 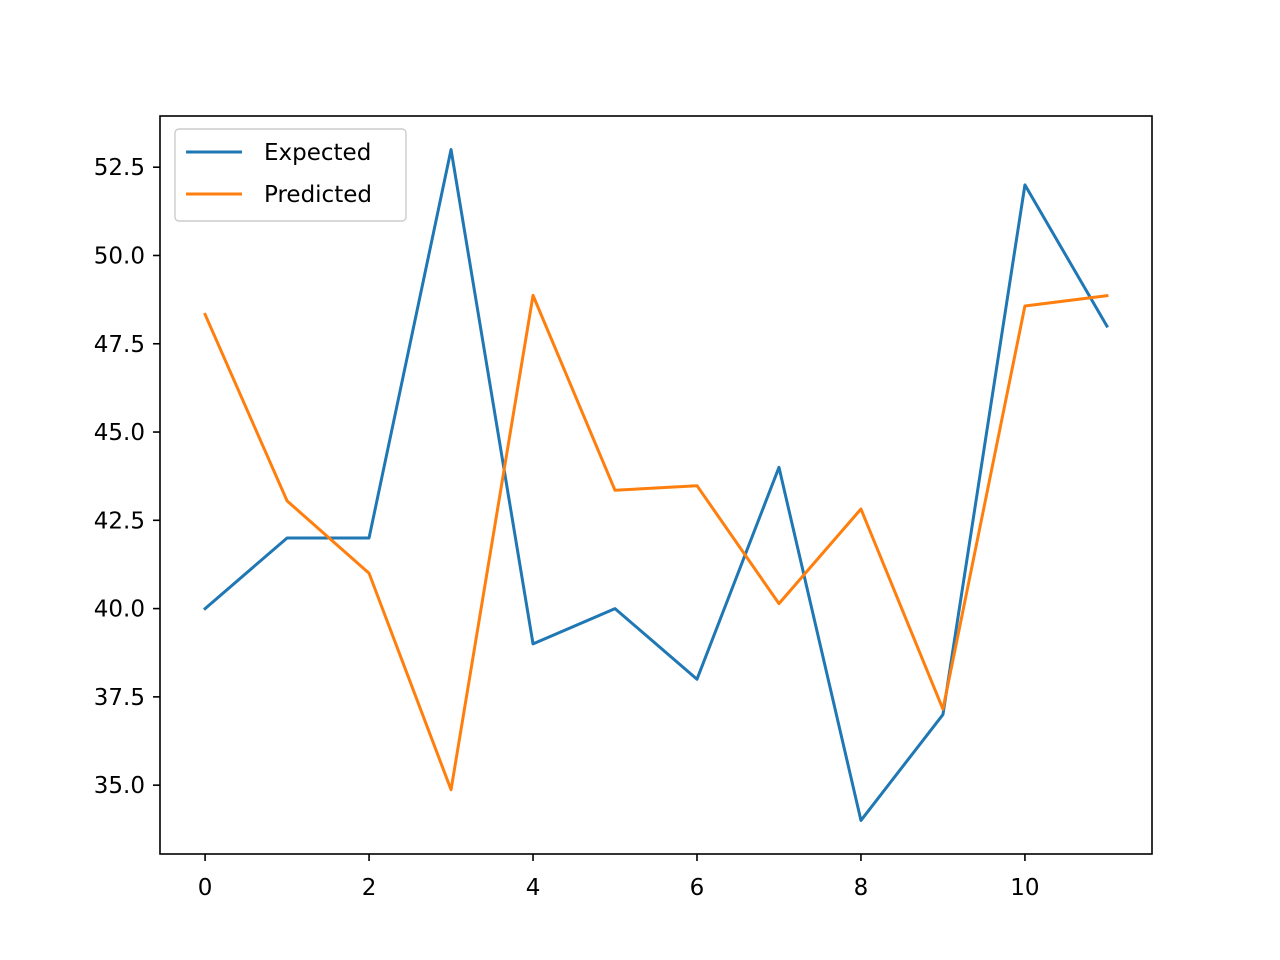 What do you see at coordinates (119, 345) in the screenshot?
I see `y-tick-label: 47.5` at bounding box center [119, 345].